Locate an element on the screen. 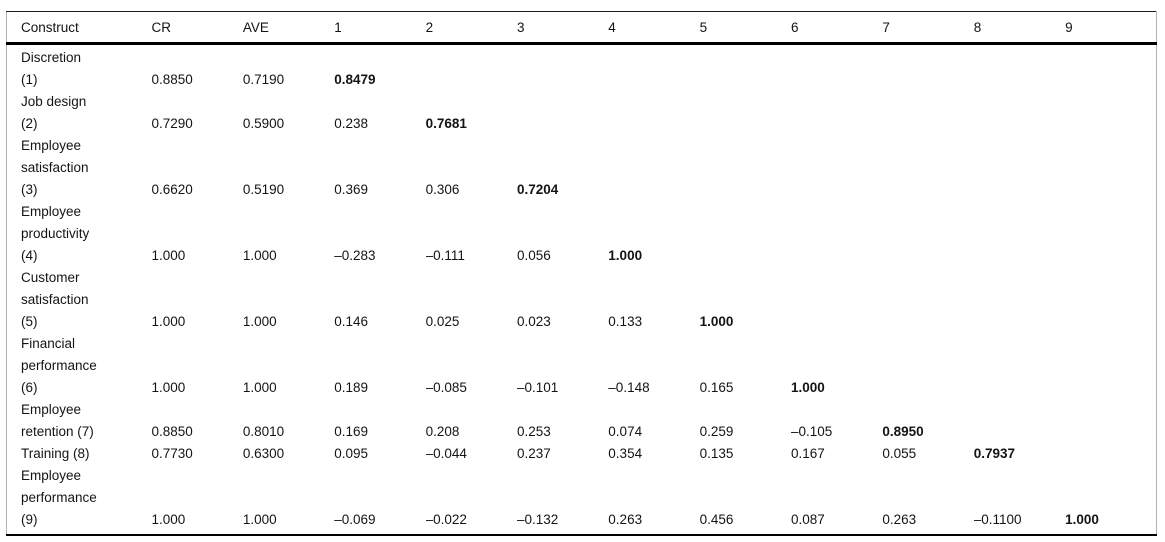 This screenshot has height=542, width=1165. value-cell: 0.7730 is located at coordinates (172, 453).